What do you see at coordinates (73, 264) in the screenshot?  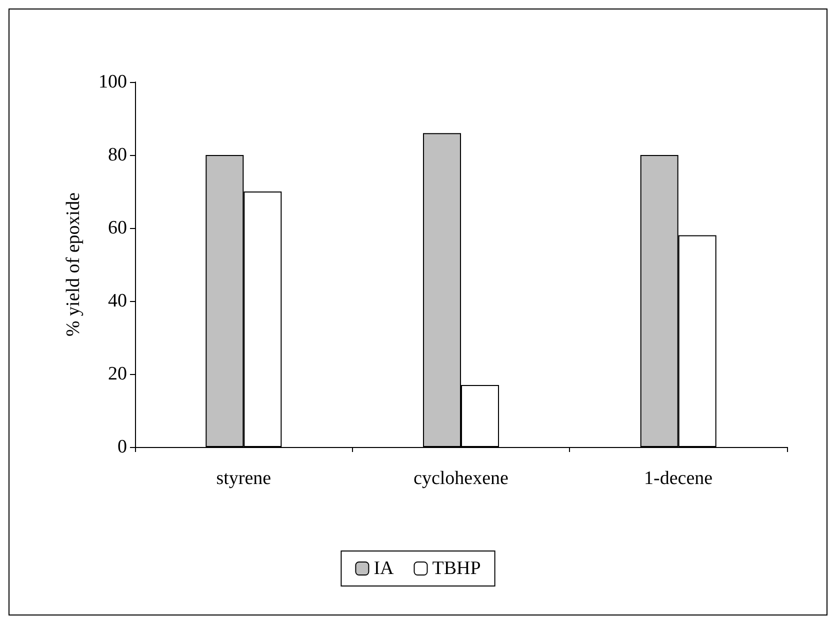 I see `y-axis-title: % yield of epoxide` at bounding box center [73, 264].